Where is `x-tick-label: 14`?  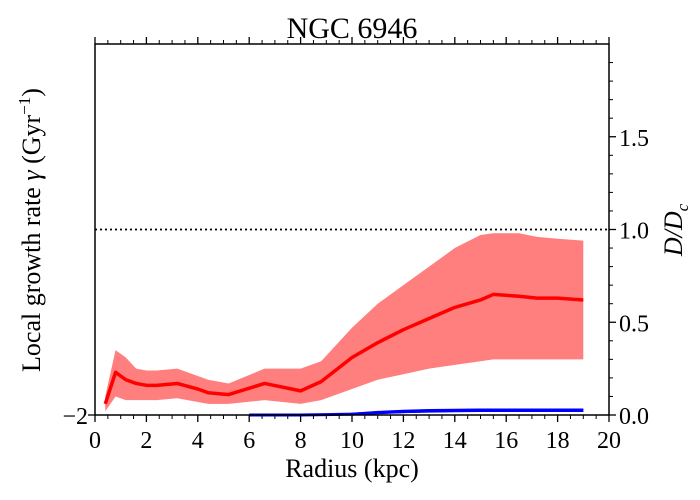 x-tick-label: 14 is located at coordinates (455, 441).